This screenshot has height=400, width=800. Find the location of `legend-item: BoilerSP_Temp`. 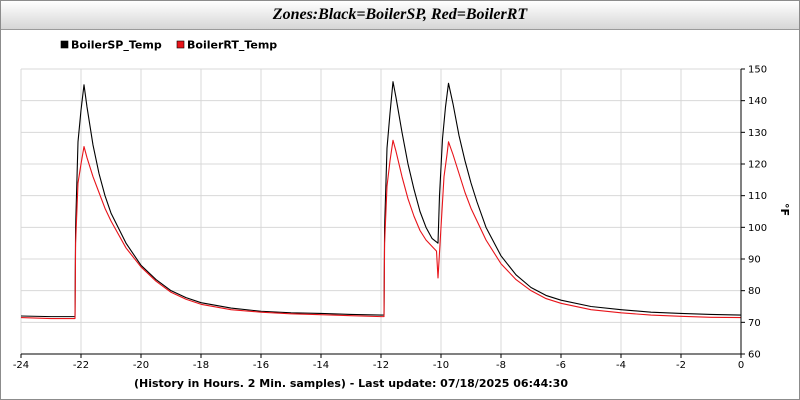

legend-item: BoilerSP_Temp is located at coordinates (111, 45).